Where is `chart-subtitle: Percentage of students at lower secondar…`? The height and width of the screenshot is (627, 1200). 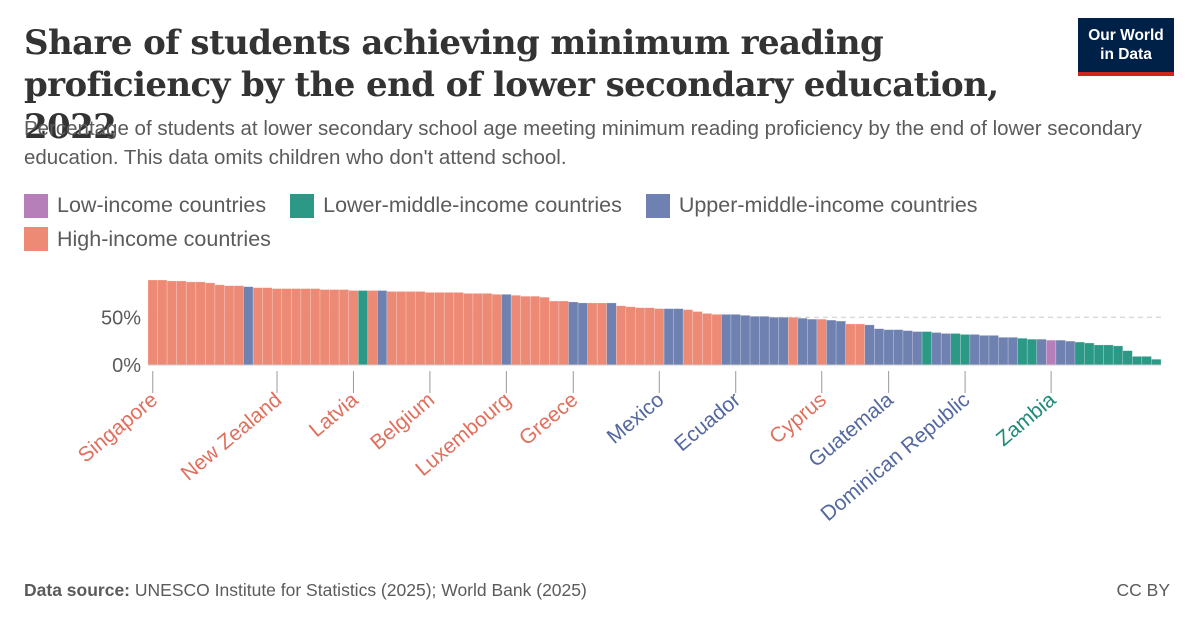
chart-subtitle: Percentage of students at lower secondar… is located at coordinates (583, 143).